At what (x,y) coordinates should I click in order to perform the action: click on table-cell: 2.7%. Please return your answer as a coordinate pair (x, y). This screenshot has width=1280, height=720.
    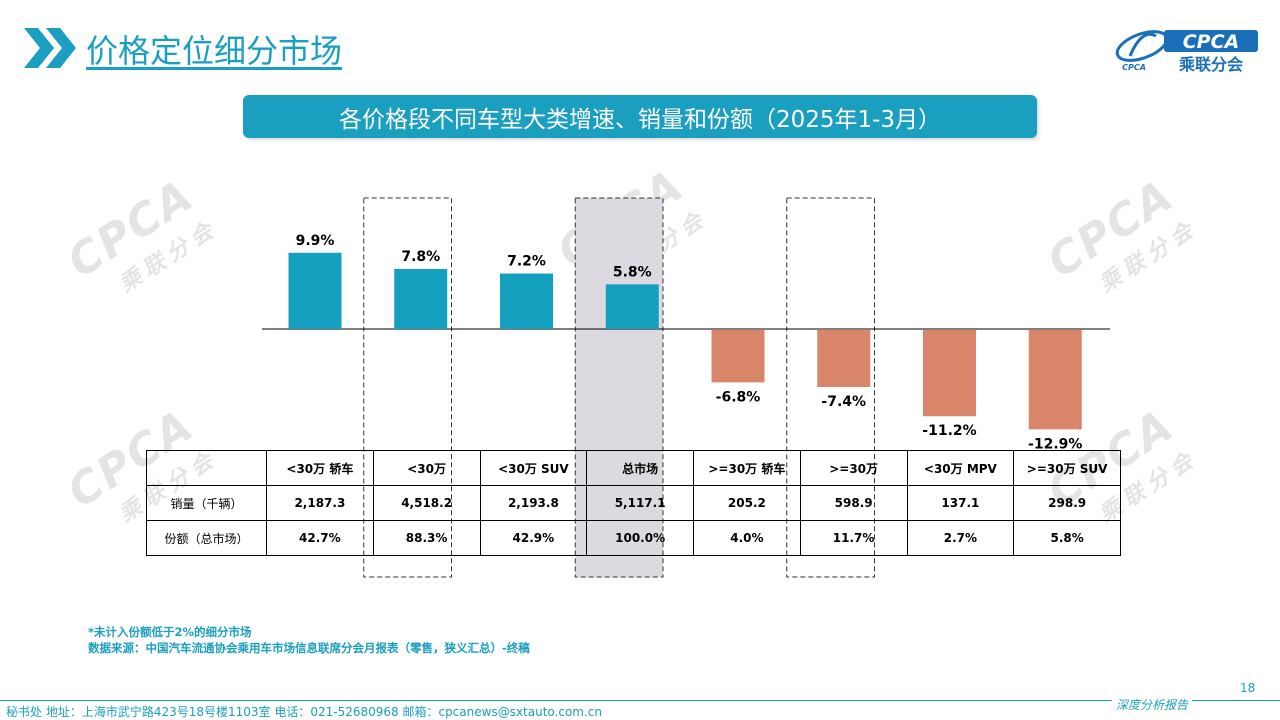
    Looking at the image, I should click on (960, 538).